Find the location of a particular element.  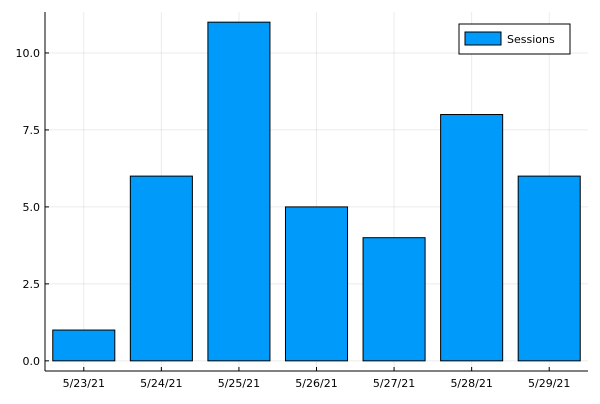

x-tick-label: 5/27/21 is located at coordinates (394, 383).